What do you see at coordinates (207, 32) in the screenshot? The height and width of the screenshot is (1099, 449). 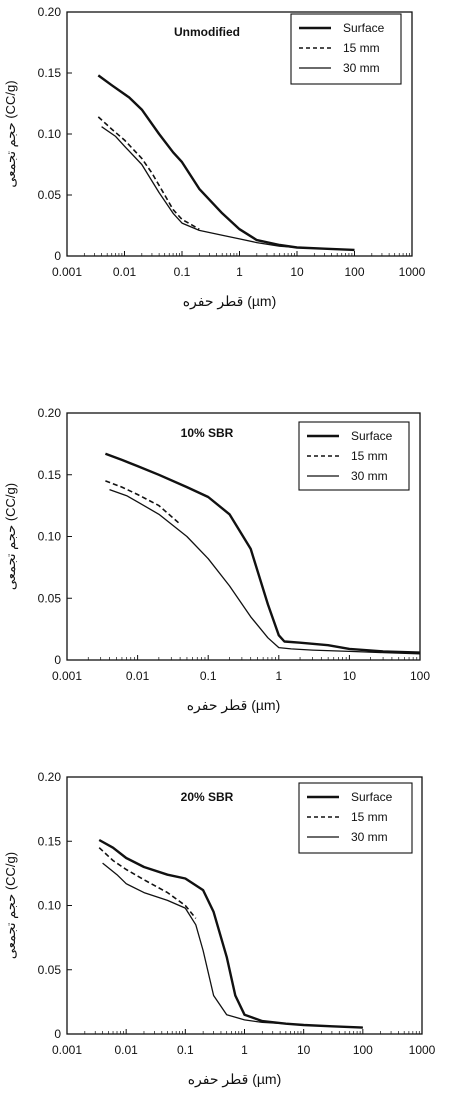 I see `chart-title: Unmodified` at bounding box center [207, 32].